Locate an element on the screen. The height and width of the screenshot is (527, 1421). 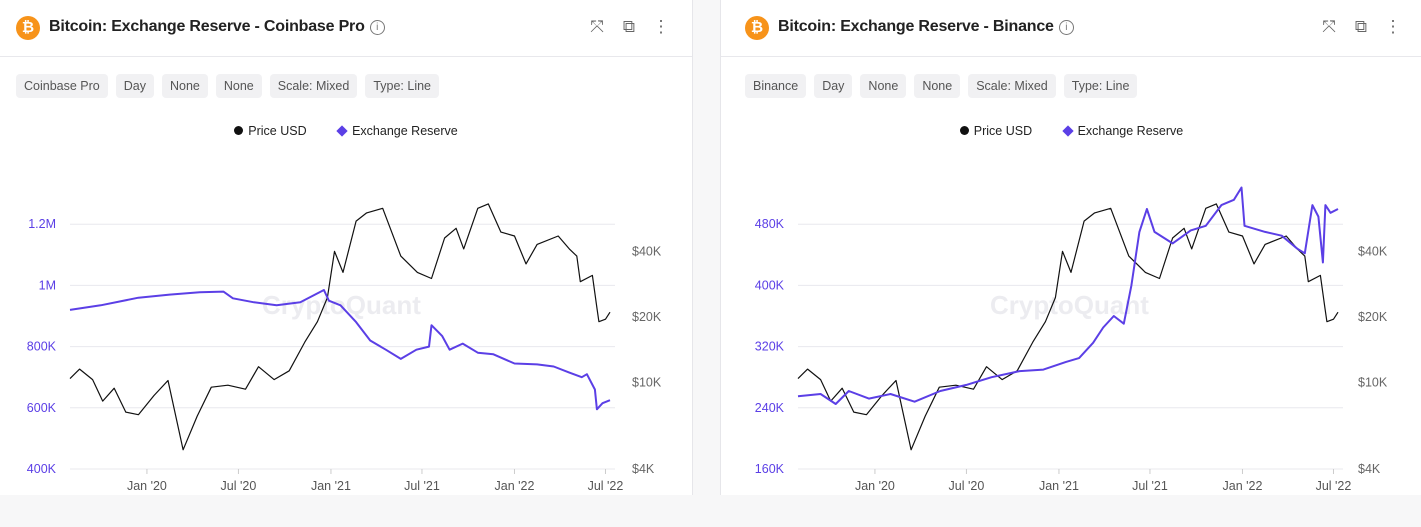
panel-title-text: Bitcoin: Exchange Reserve - Coinbase Pro is located at coordinates (207, 26).